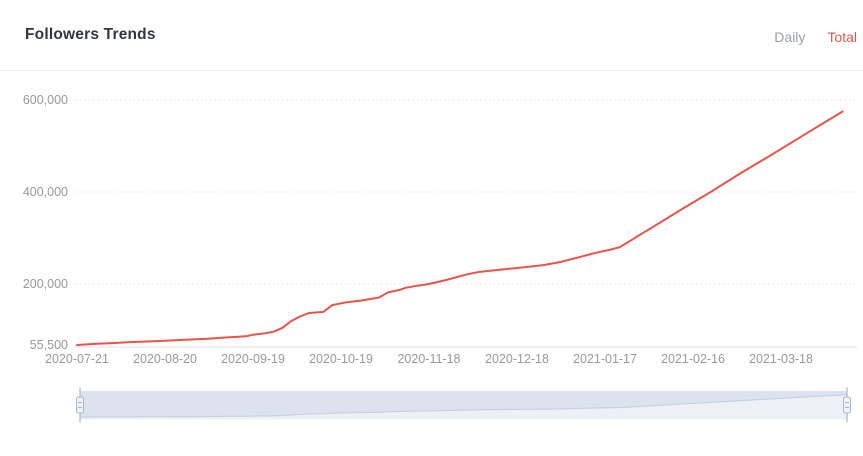  I want to click on y-tick-label: 400,000, so click(45, 192).